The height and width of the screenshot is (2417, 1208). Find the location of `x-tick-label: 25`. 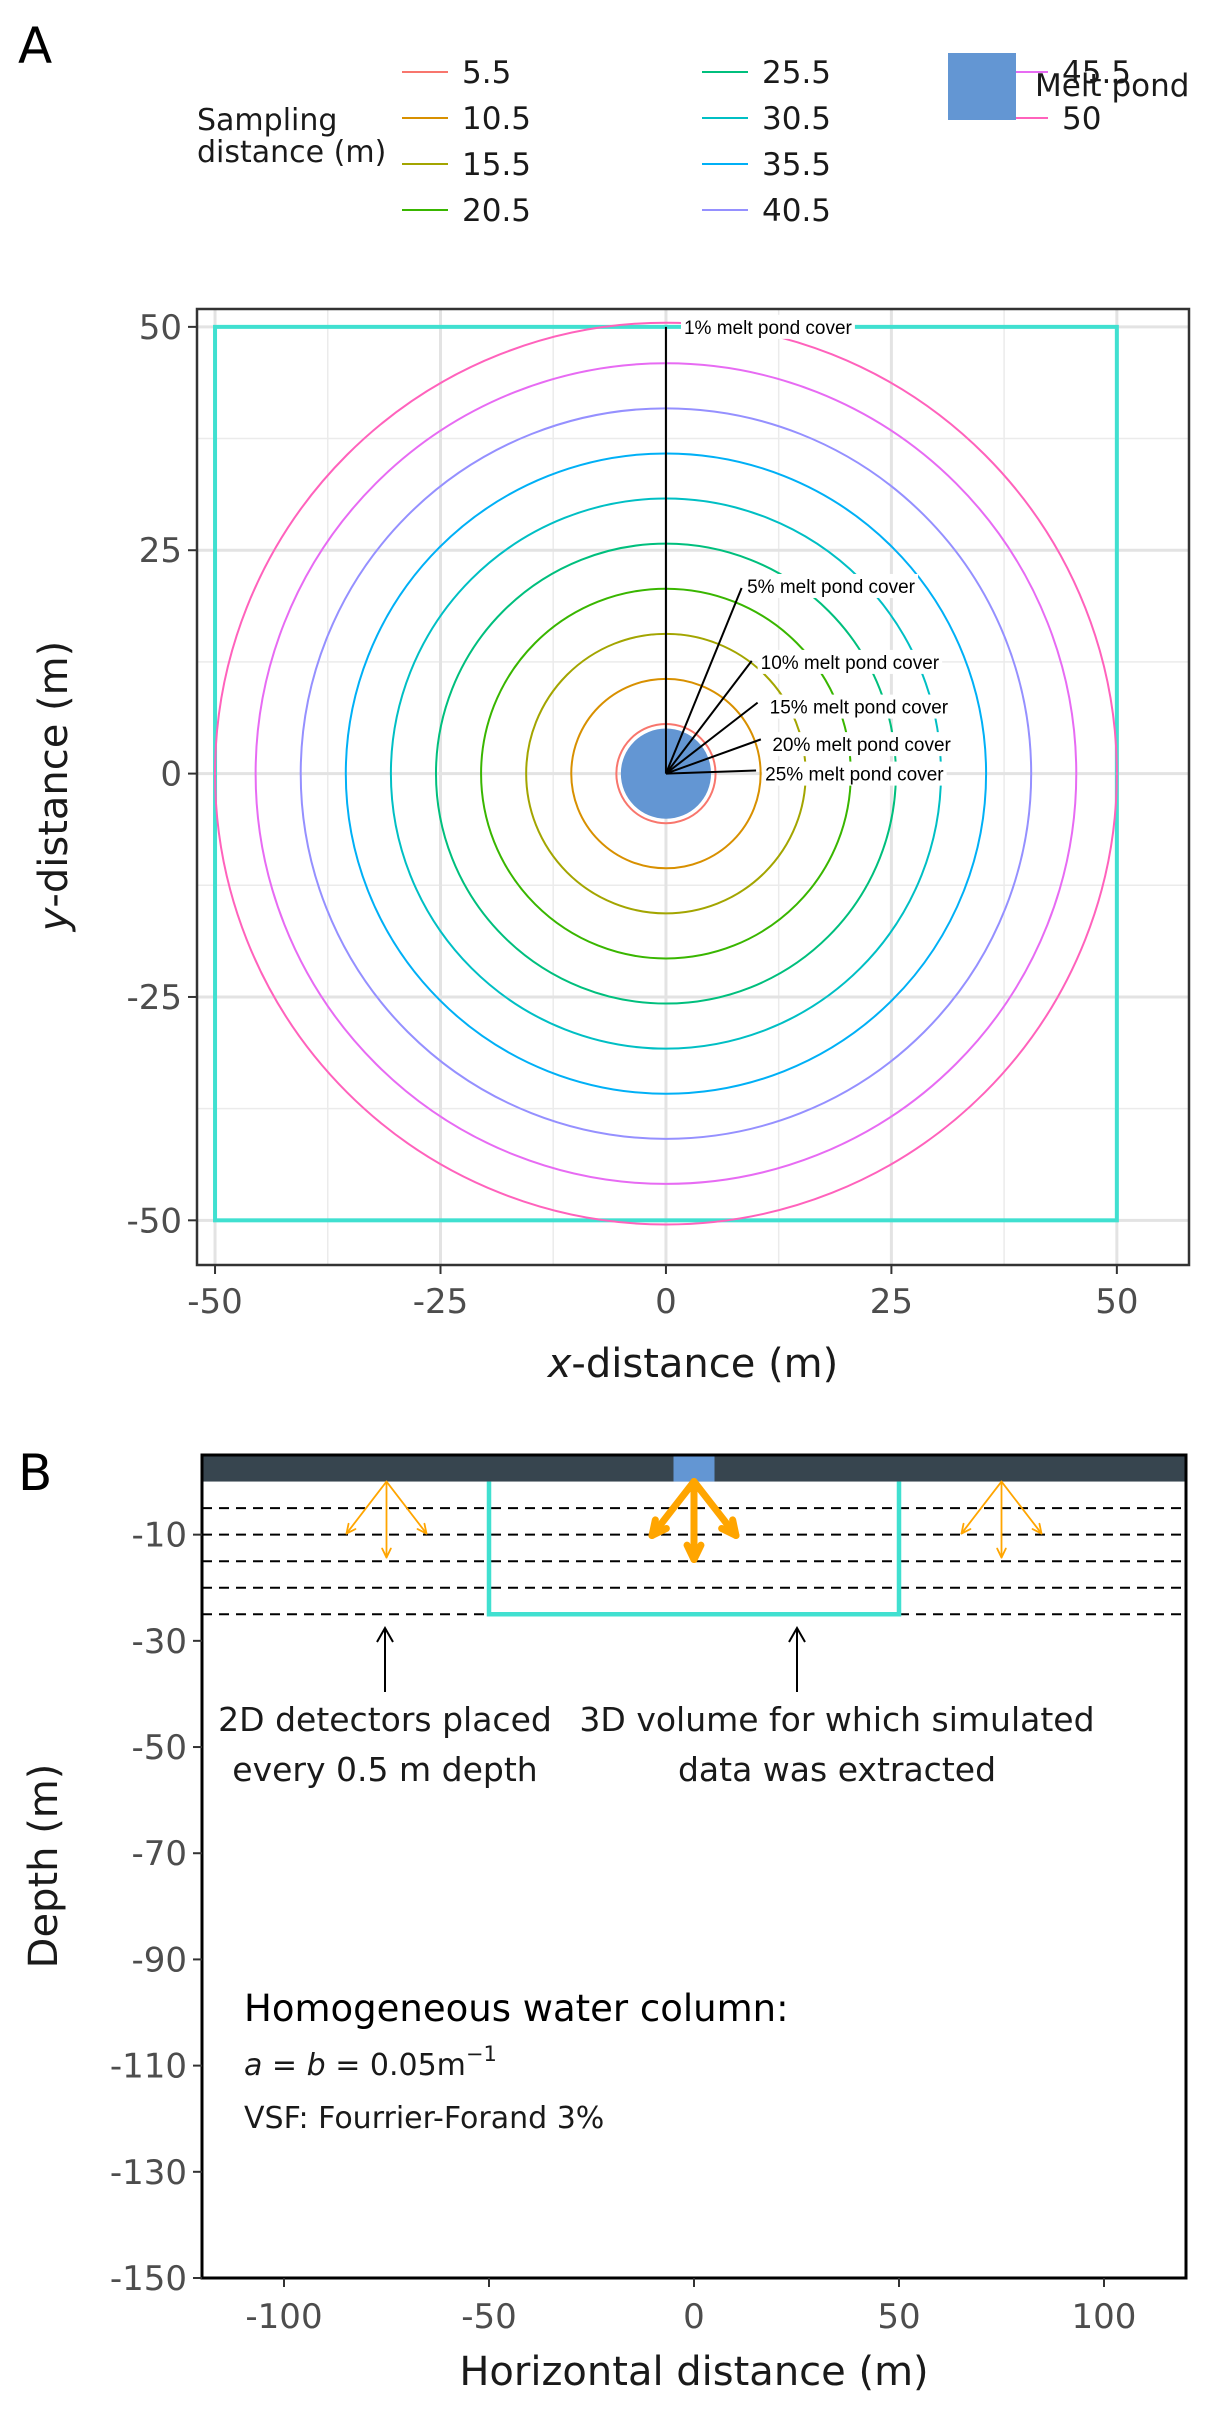

x-tick-label: 25 is located at coordinates (891, 1302).